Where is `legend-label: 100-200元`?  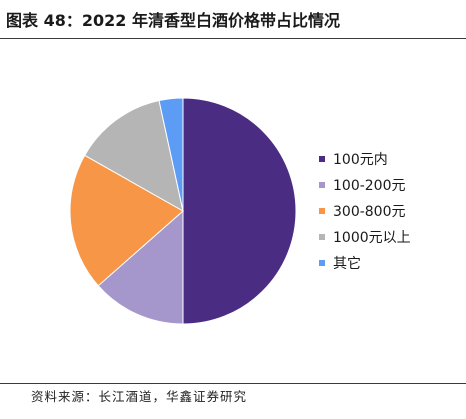
legend-label: 100-200元 is located at coordinates (369, 186).